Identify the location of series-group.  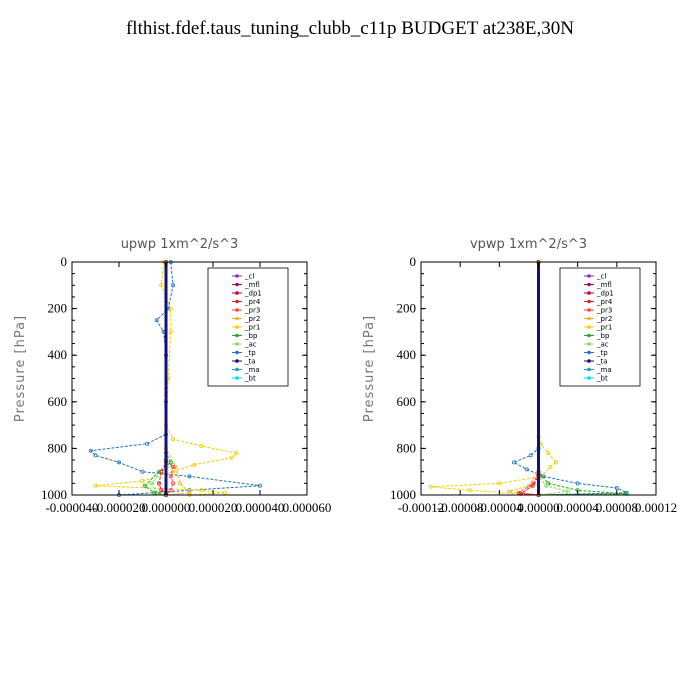
(175, 378).